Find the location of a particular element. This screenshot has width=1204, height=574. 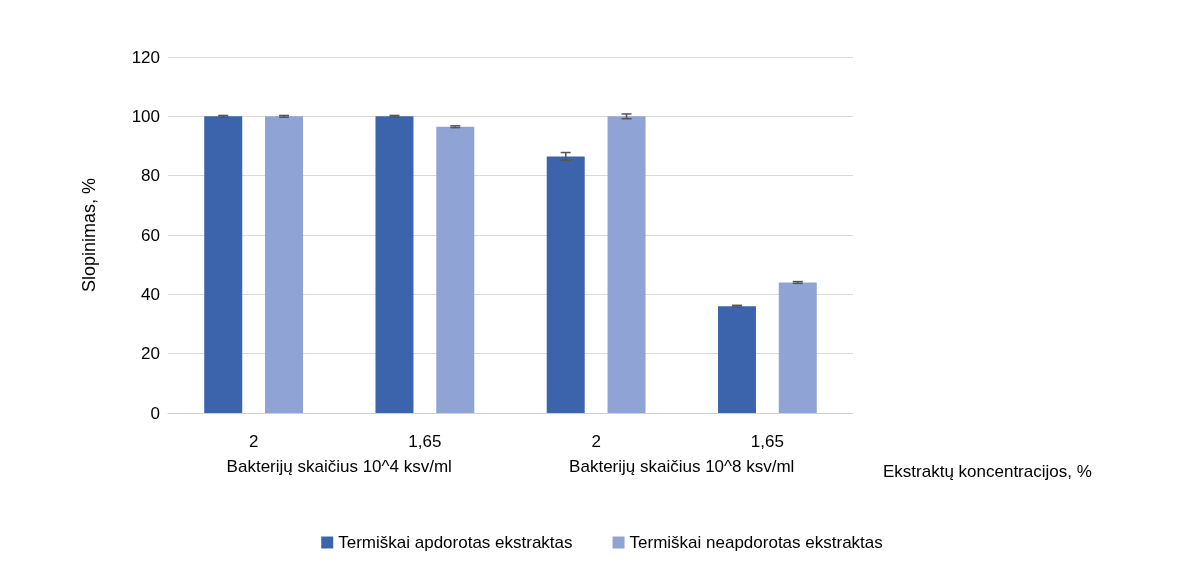

y-tick-label: 120 is located at coordinates (145, 57).